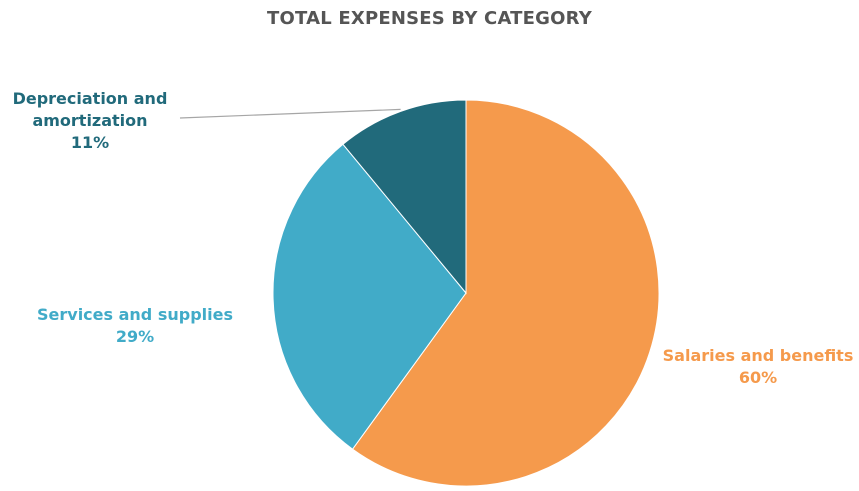 This screenshot has height=491, width=859. What do you see at coordinates (758, 377) in the screenshot?
I see `slice-label-salaries-value: 60%` at bounding box center [758, 377].